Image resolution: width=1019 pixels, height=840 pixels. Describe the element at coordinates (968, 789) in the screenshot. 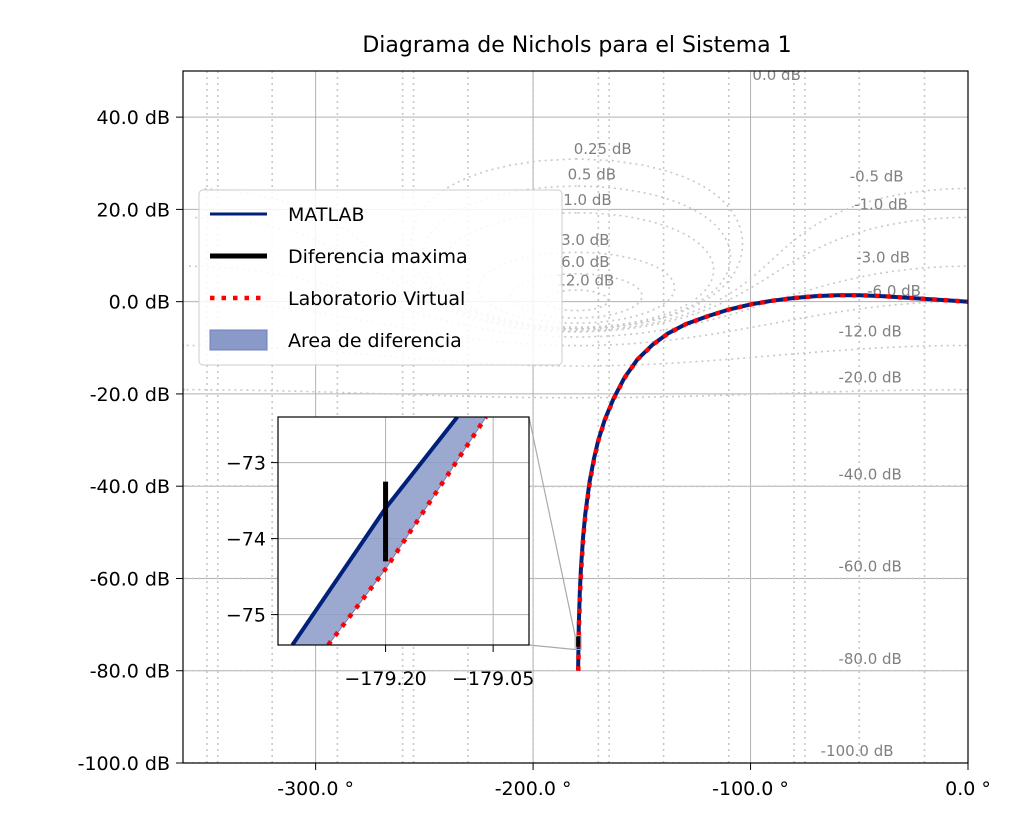

I see `x-tick-label: 0.0 °` at that location.